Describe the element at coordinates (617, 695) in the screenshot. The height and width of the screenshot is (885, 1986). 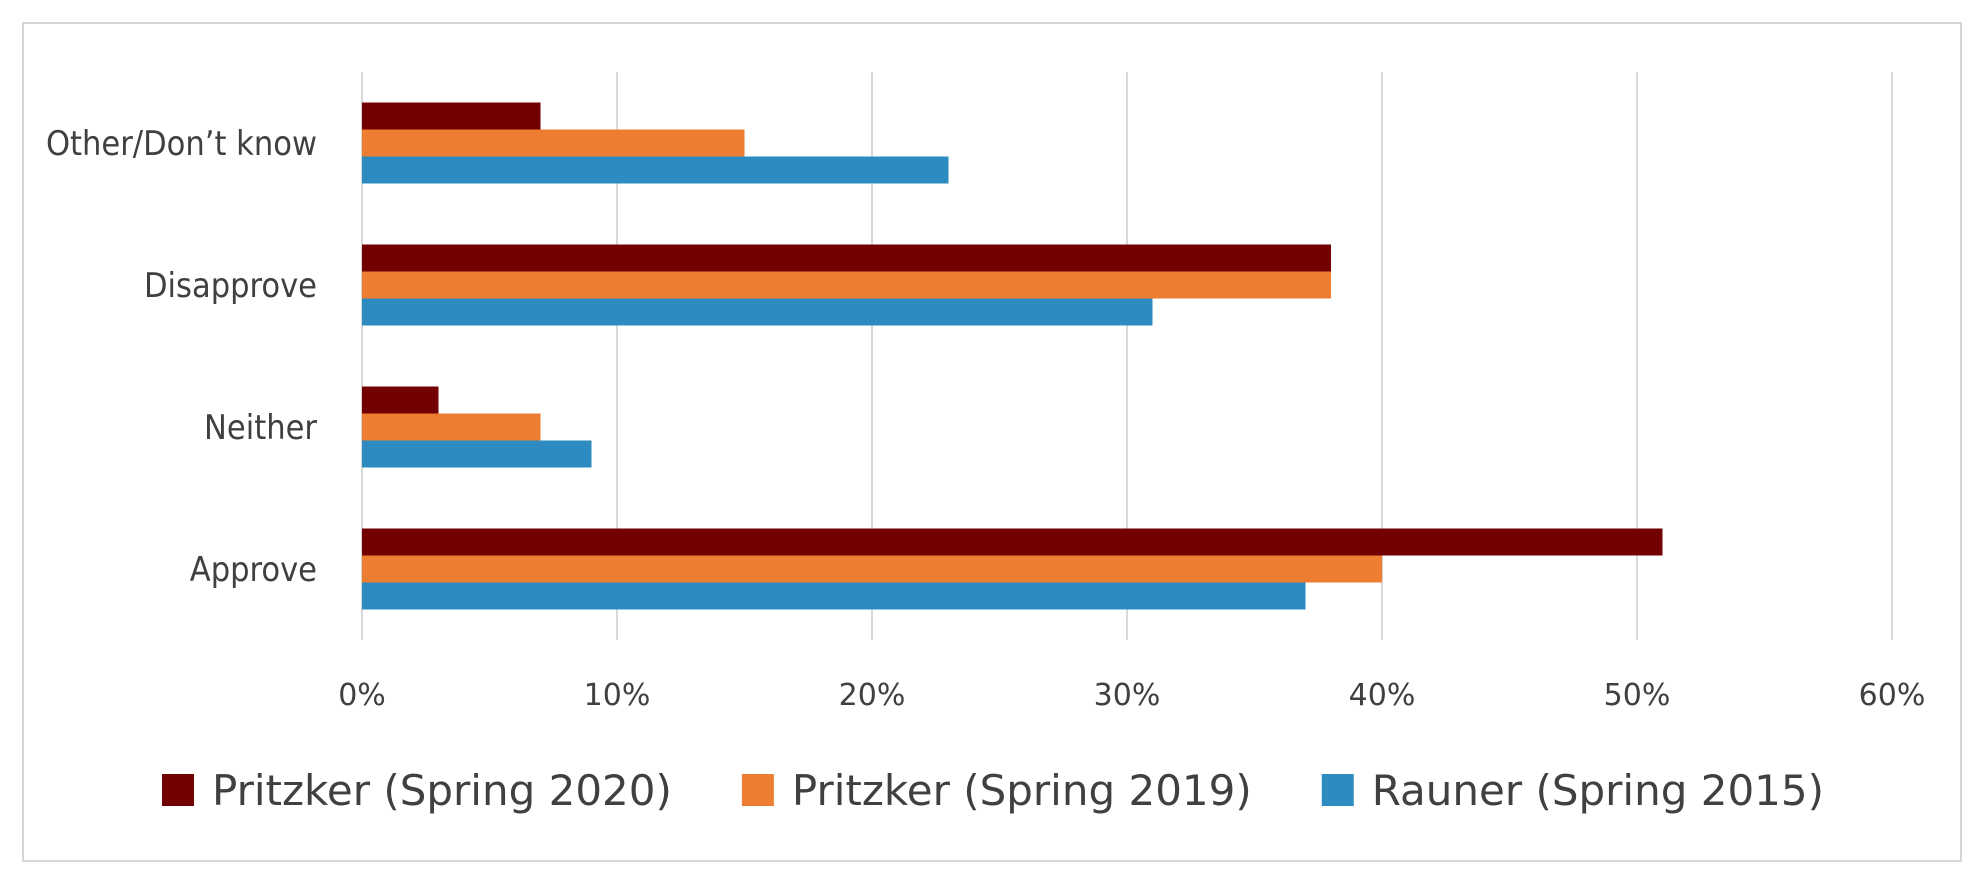
I see `x-tick-label: 10%` at that location.